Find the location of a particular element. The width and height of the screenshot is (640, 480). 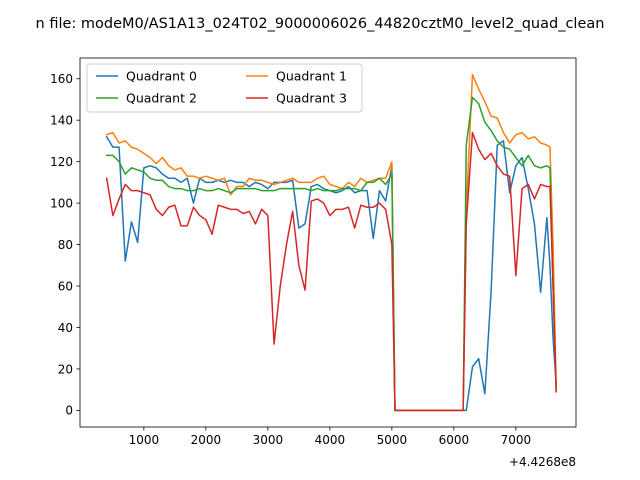

legend: Quadrant 0 Quadrant 1 Quadrant 2 Quadrant 3 is located at coordinates (224, 88).